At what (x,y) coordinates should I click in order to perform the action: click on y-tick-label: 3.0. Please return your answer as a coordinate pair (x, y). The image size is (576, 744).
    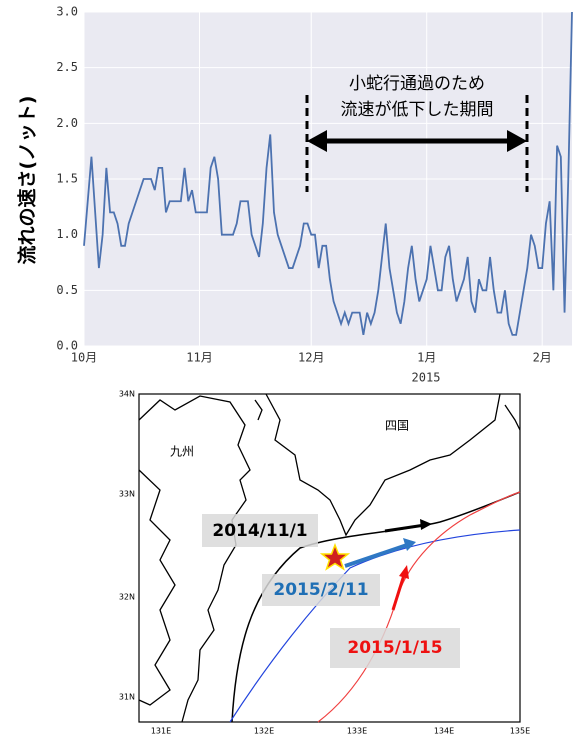
    Looking at the image, I should click on (67, 12).